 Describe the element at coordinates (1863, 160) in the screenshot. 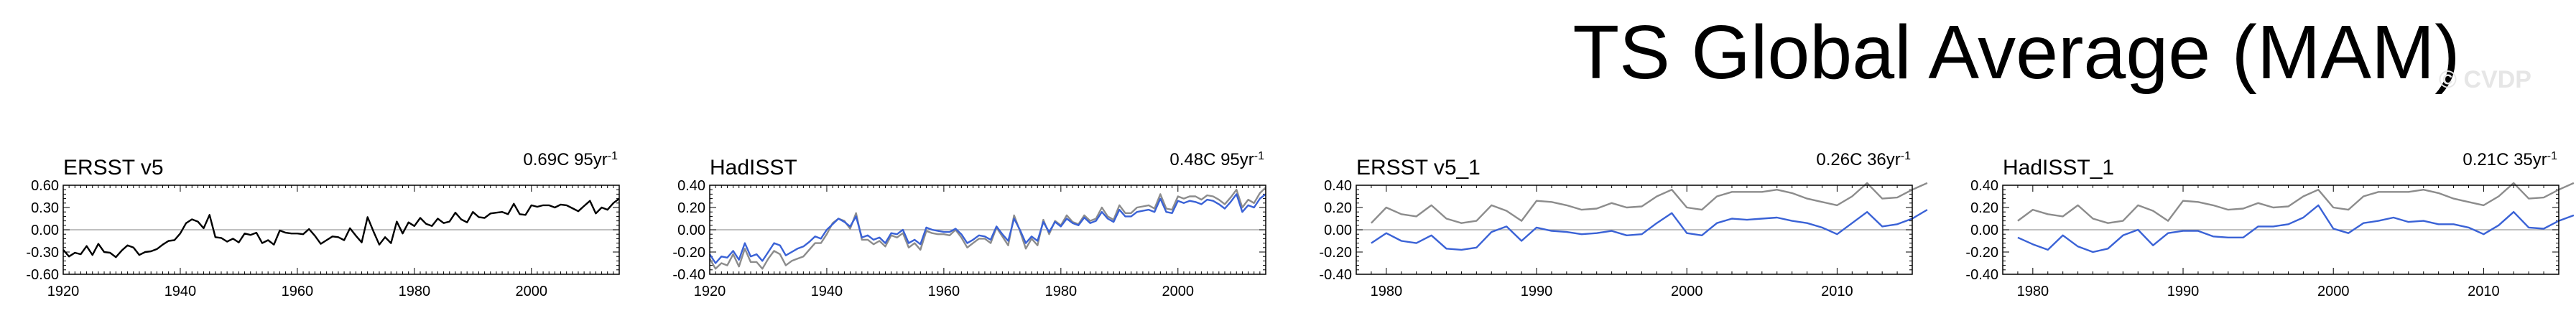

I see `trend-label: 0.26C 36yr-1` at that location.